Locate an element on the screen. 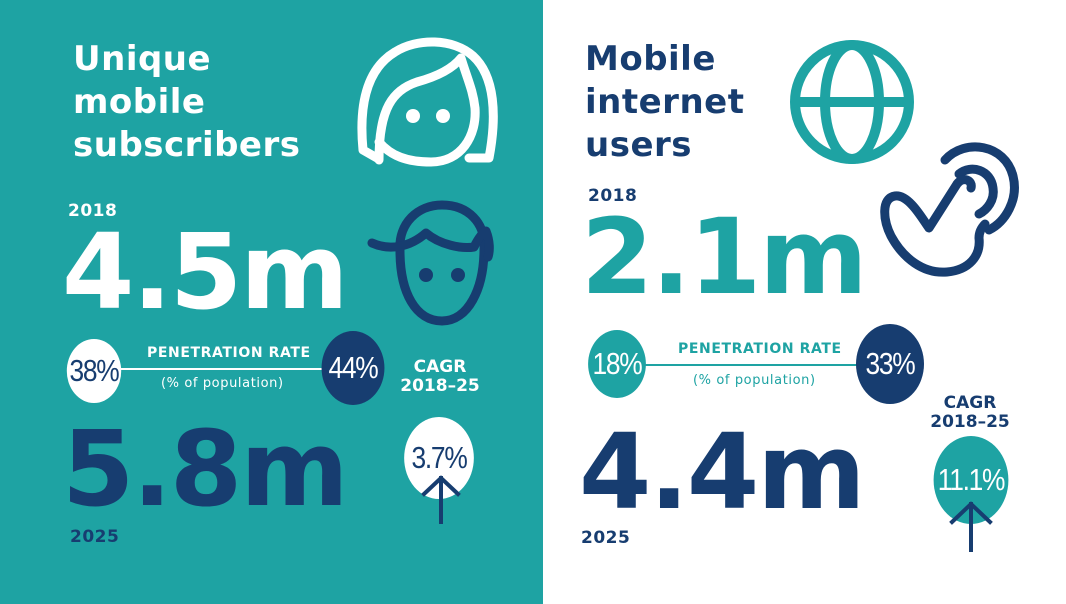  globe-icon is located at coordinates (852, 102).